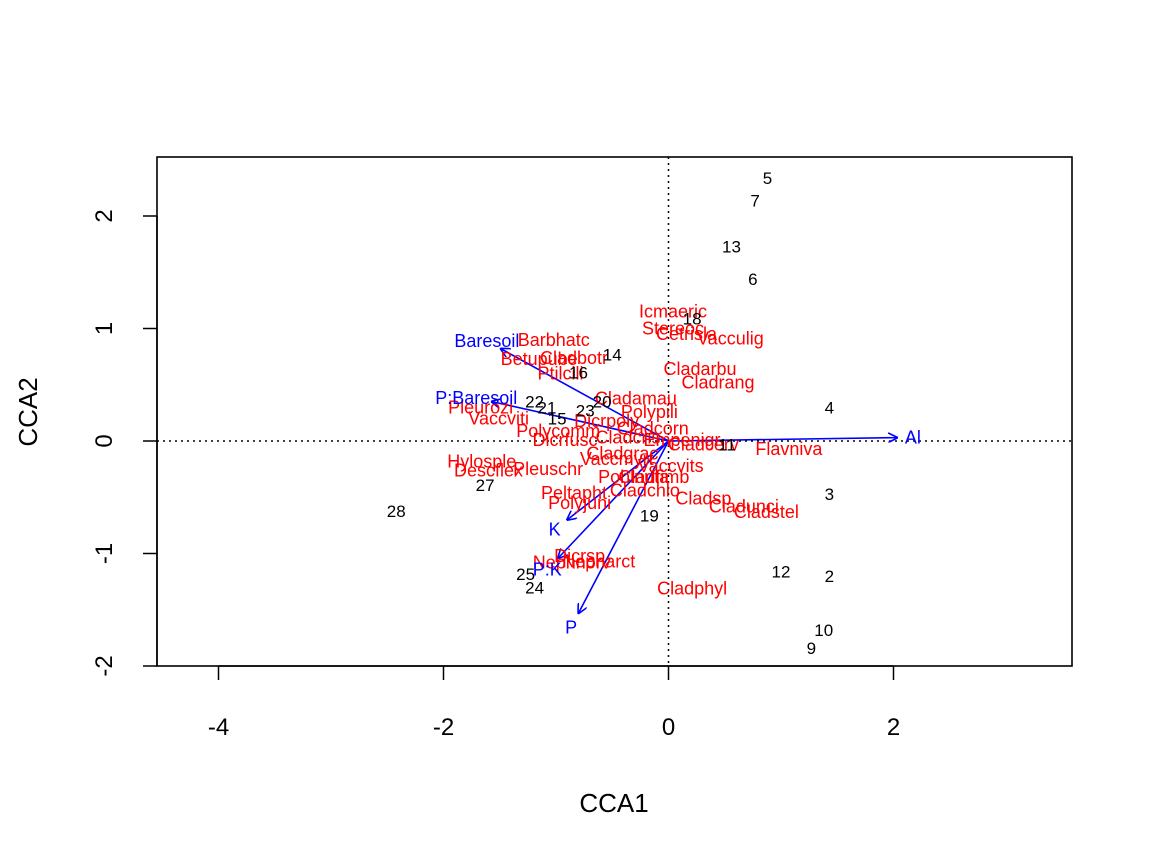 The width and height of the screenshot is (1152, 864). What do you see at coordinates (730, 339) in the screenshot?
I see `species-label: Vacculig` at bounding box center [730, 339].